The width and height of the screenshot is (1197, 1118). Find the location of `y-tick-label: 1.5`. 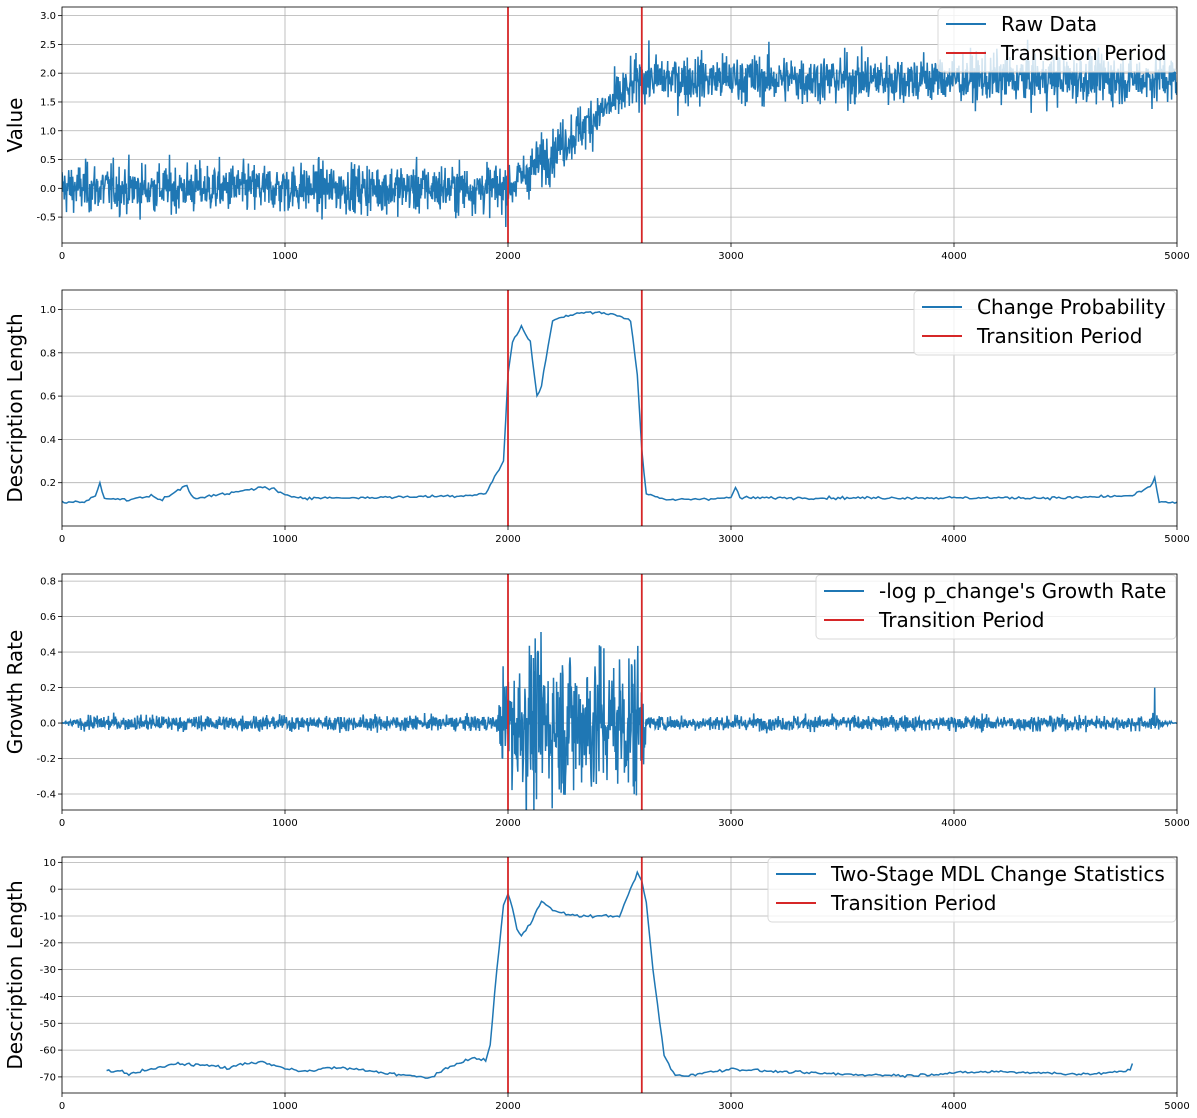

y-tick-label: 1.5 is located at coordinates (48, 102).